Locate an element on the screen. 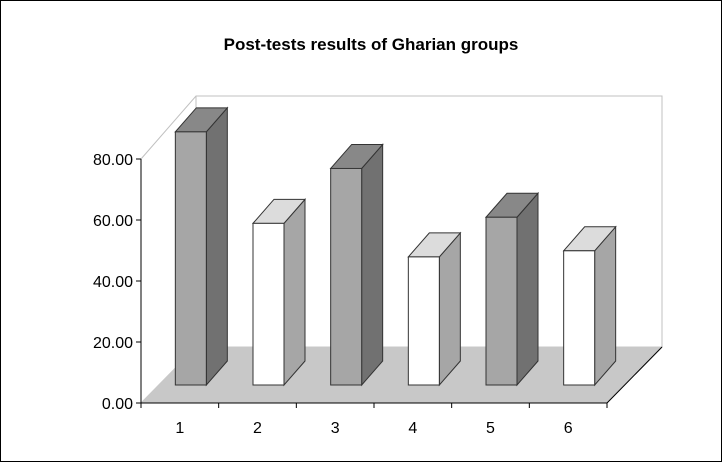 This screenshot has height=463, width=722. x-tick-label: 3 is located at coordinates (335, 428).